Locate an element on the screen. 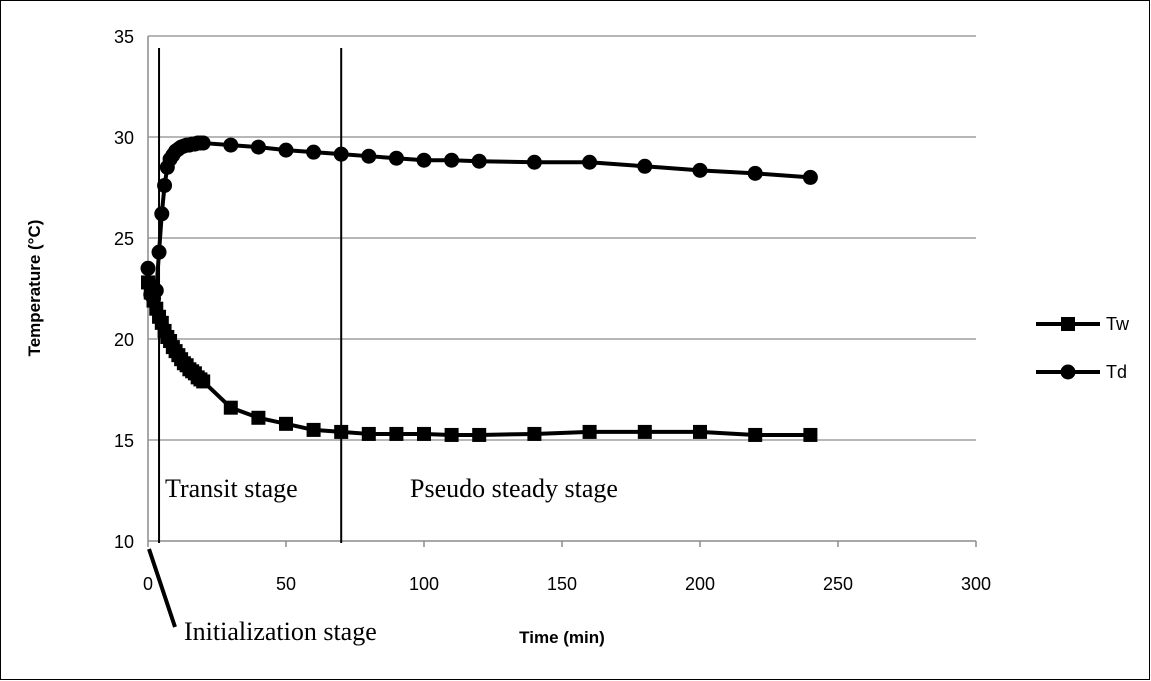 The image size is (1151, 681). series-line-tw is located at coordinates (478, 359).